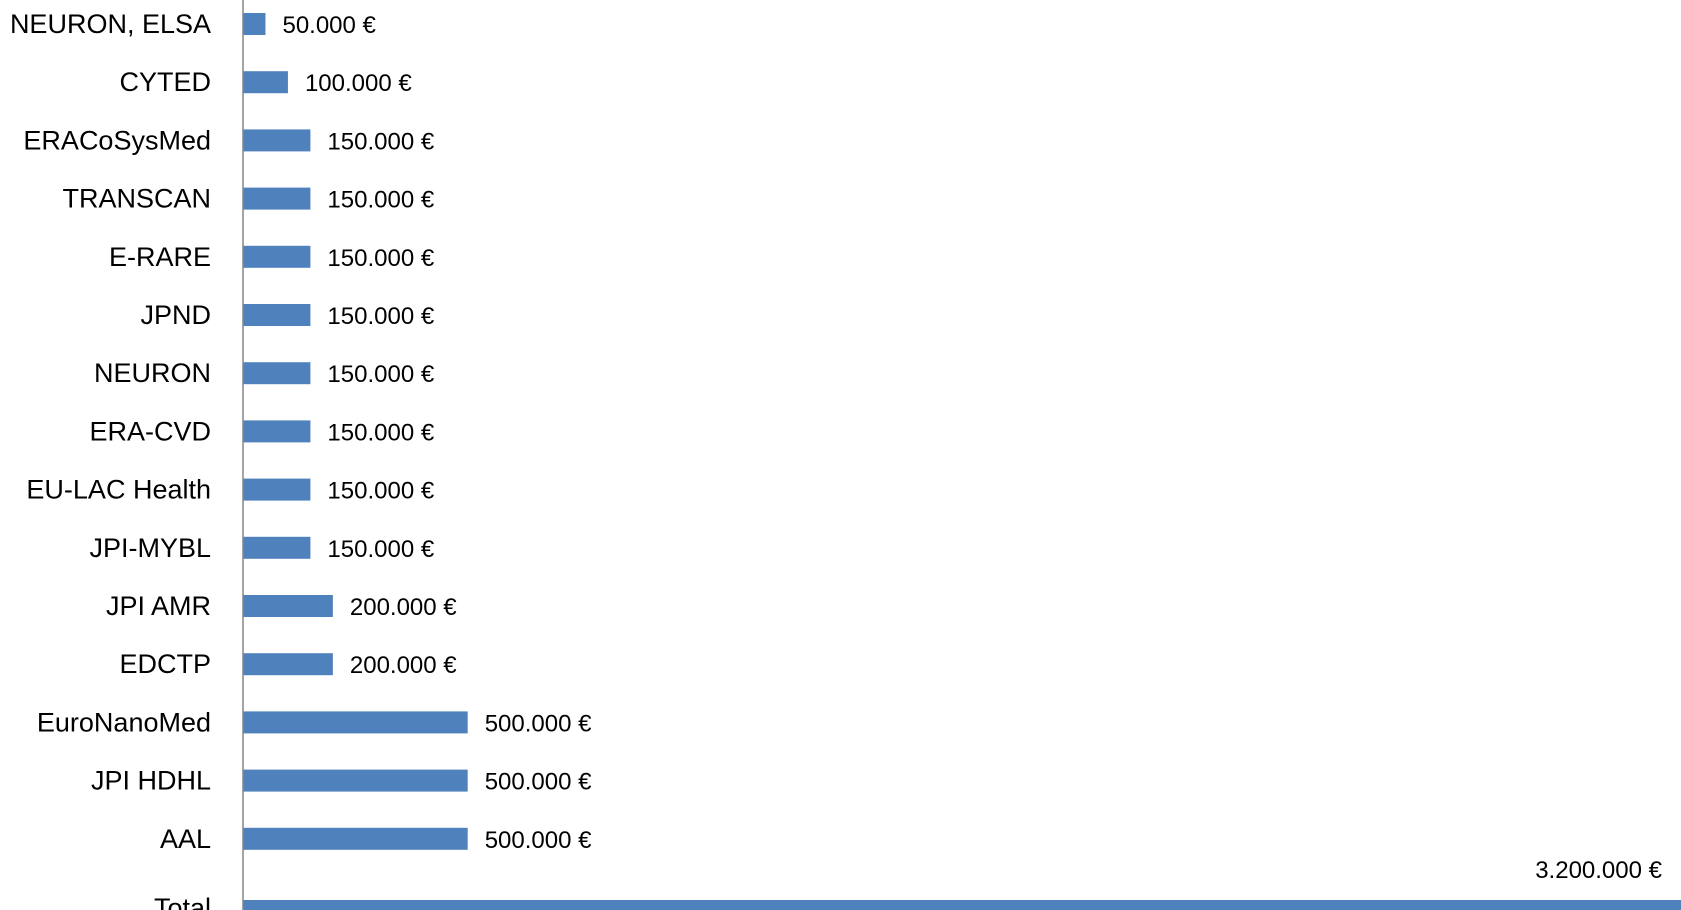 The height and width of the screenshot is (910, 1681). Describe the element at coordinates (136, 199) in the screenshot. I see `category-label-3: TRANSCAN` at that location.